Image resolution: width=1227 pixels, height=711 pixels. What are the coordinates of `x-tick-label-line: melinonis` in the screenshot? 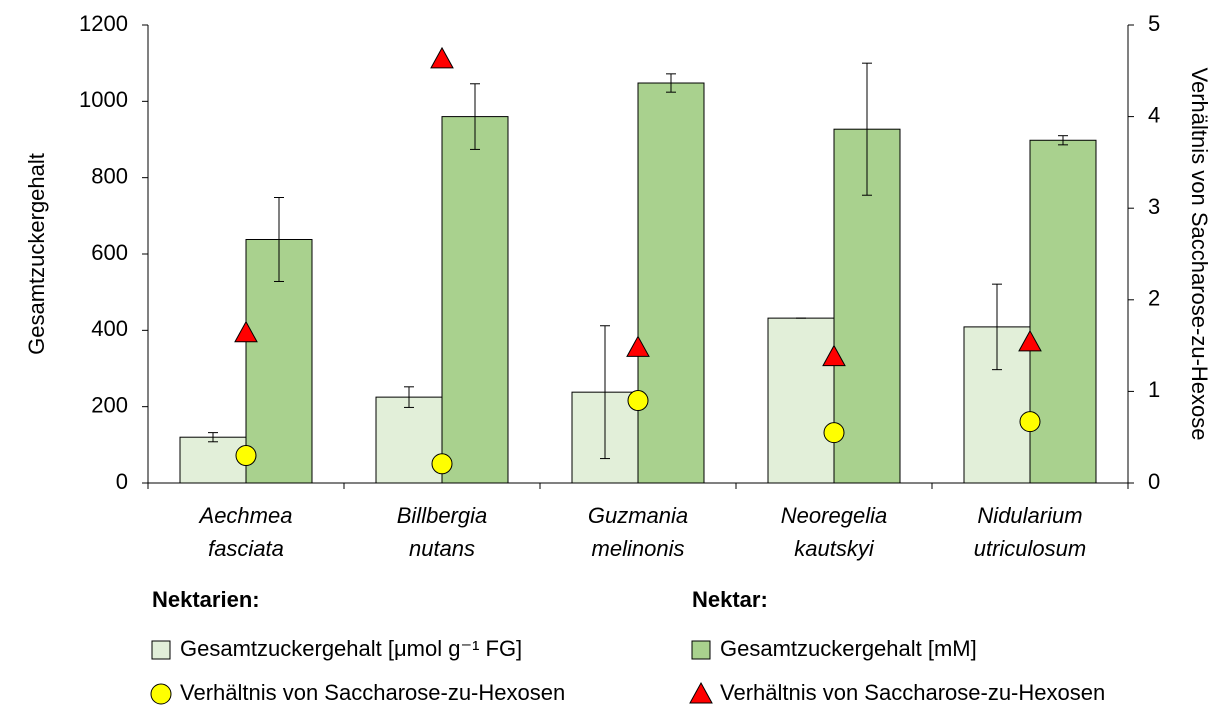 It's located at (638, 548).